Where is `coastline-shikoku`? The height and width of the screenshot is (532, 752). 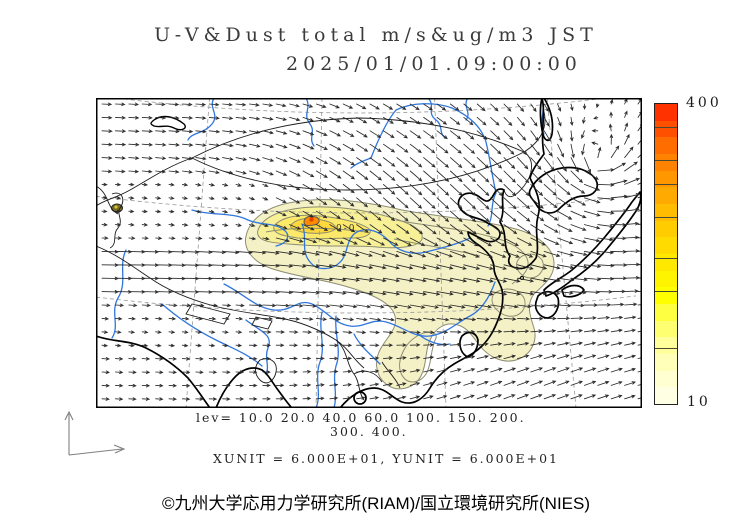
coastline-shikoku is located at coordinates (573, 291).